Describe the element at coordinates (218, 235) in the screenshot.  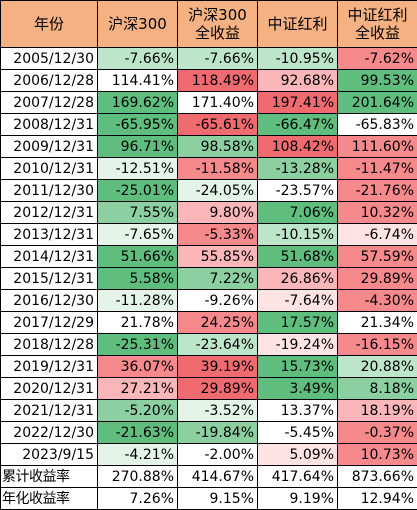
I see `return-cell: -5.33%` at that location.